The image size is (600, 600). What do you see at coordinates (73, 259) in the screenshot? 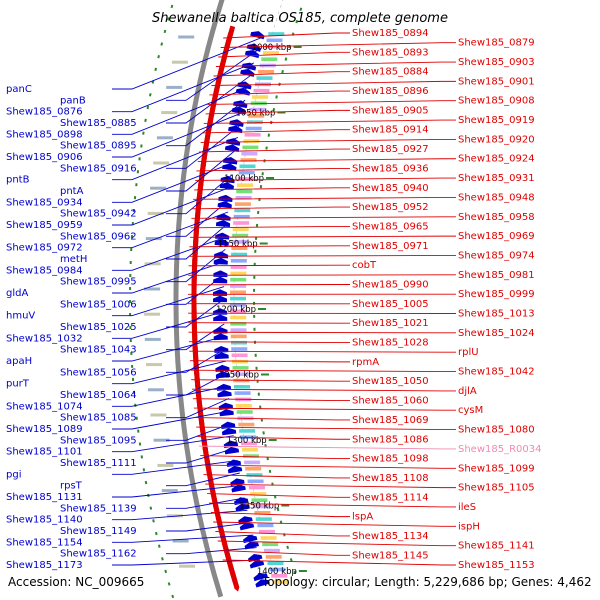
I see `gene-label: metH` at bounding box center [73, 259].